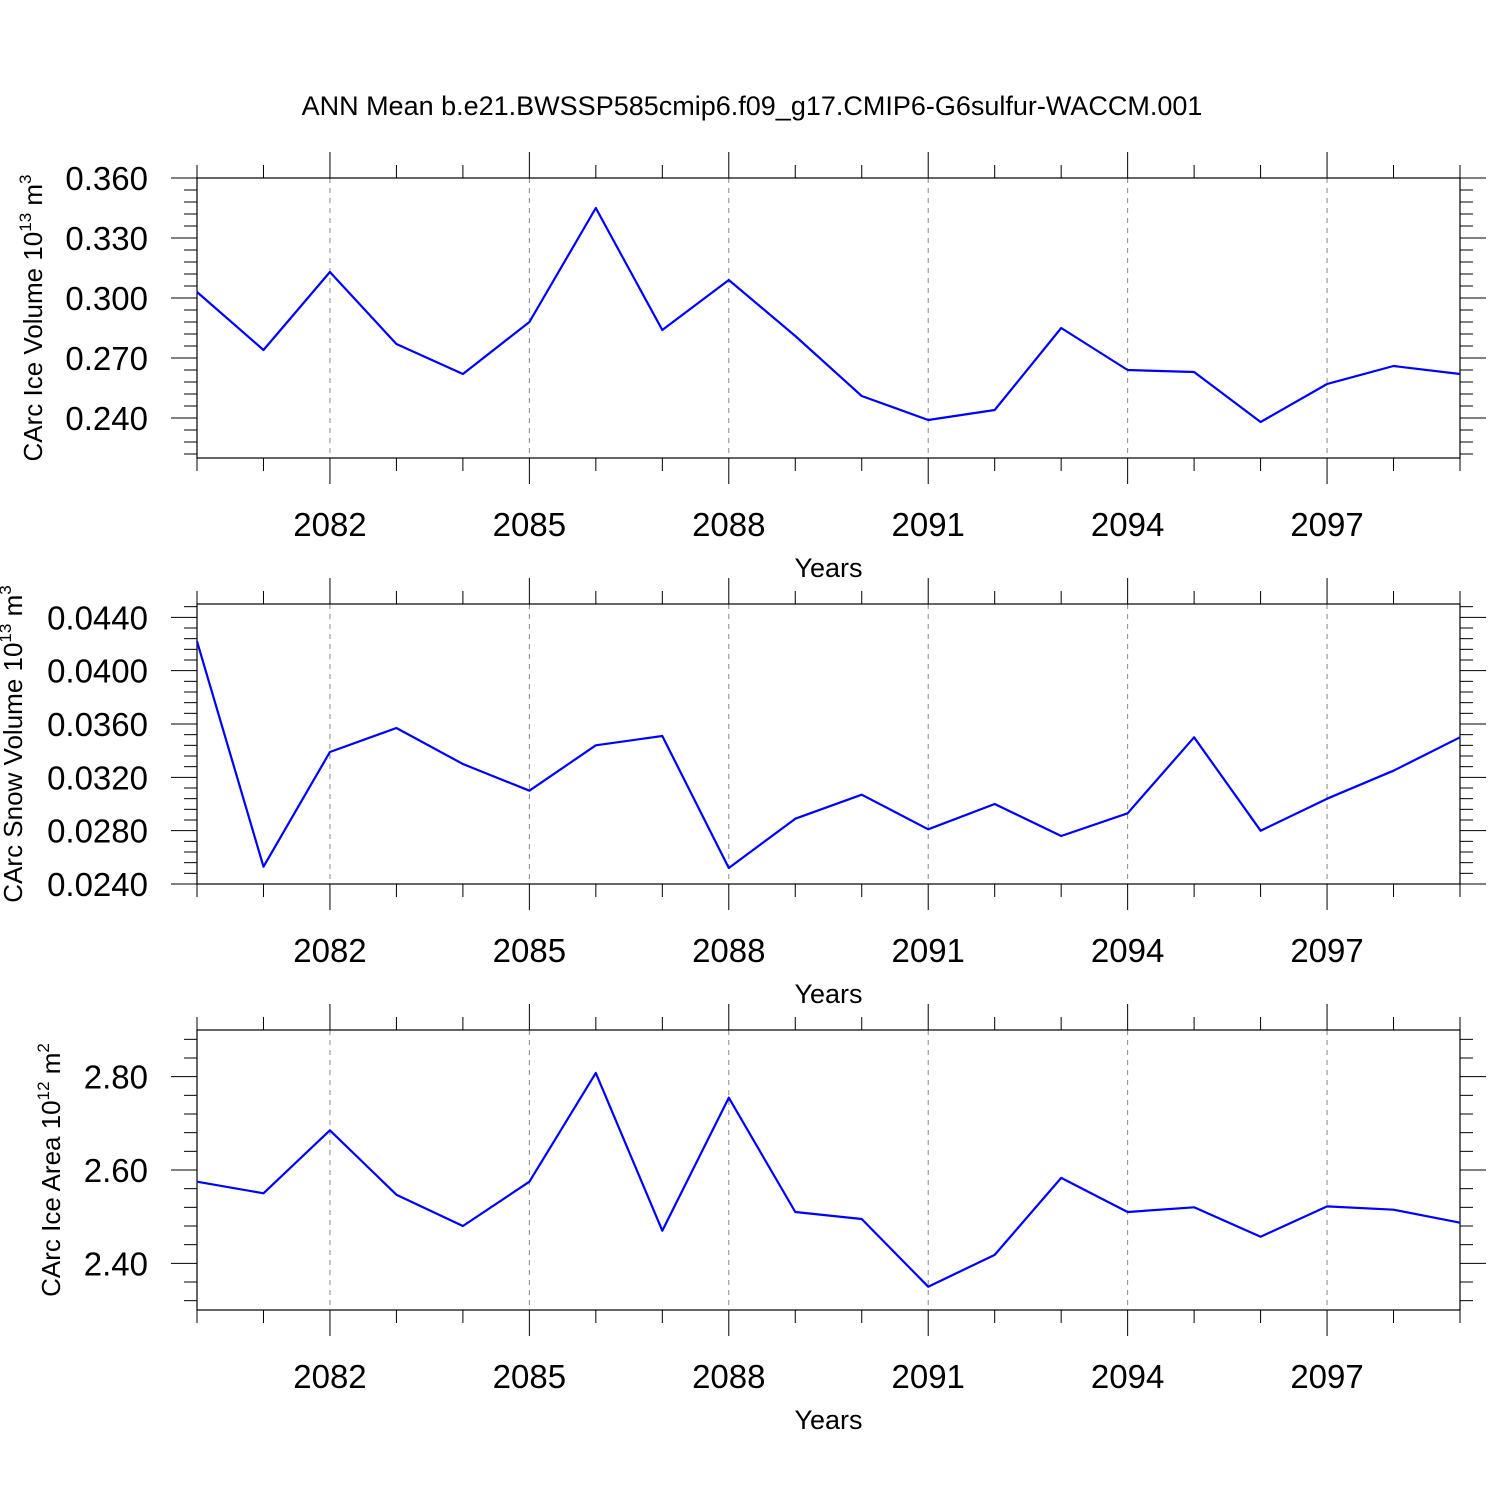 The image size is (1500, 1500). Describe the element at coordinates (116, 1263) in the screenshot. I see `y-tick-label: 2.40` at that location.